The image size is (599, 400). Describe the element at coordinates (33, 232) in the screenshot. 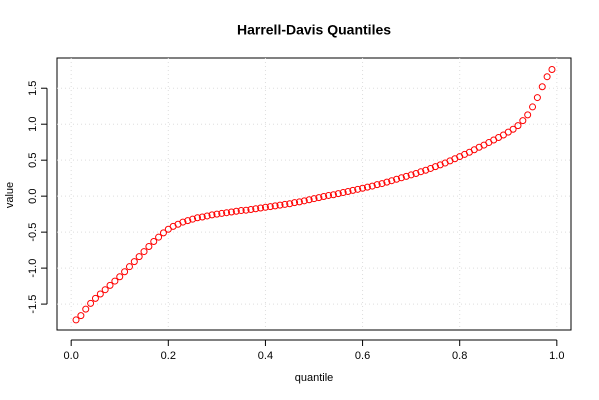

I see `y-tick-label: -0.5` at that location.